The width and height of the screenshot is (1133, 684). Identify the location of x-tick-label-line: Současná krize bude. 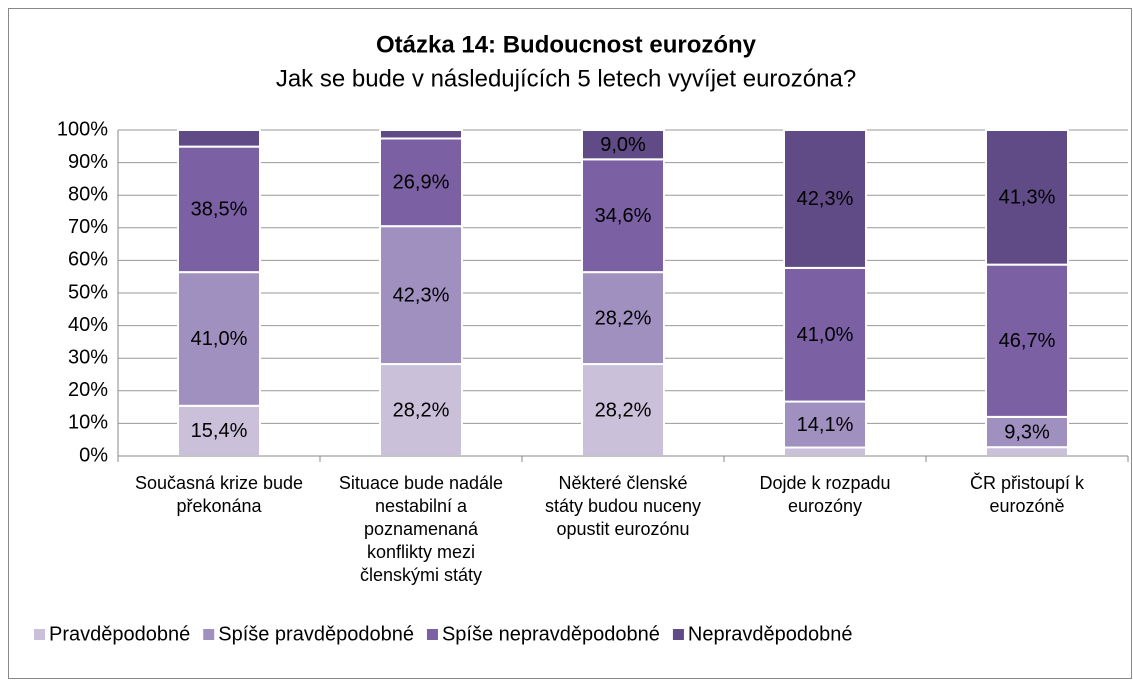
(219, 483).